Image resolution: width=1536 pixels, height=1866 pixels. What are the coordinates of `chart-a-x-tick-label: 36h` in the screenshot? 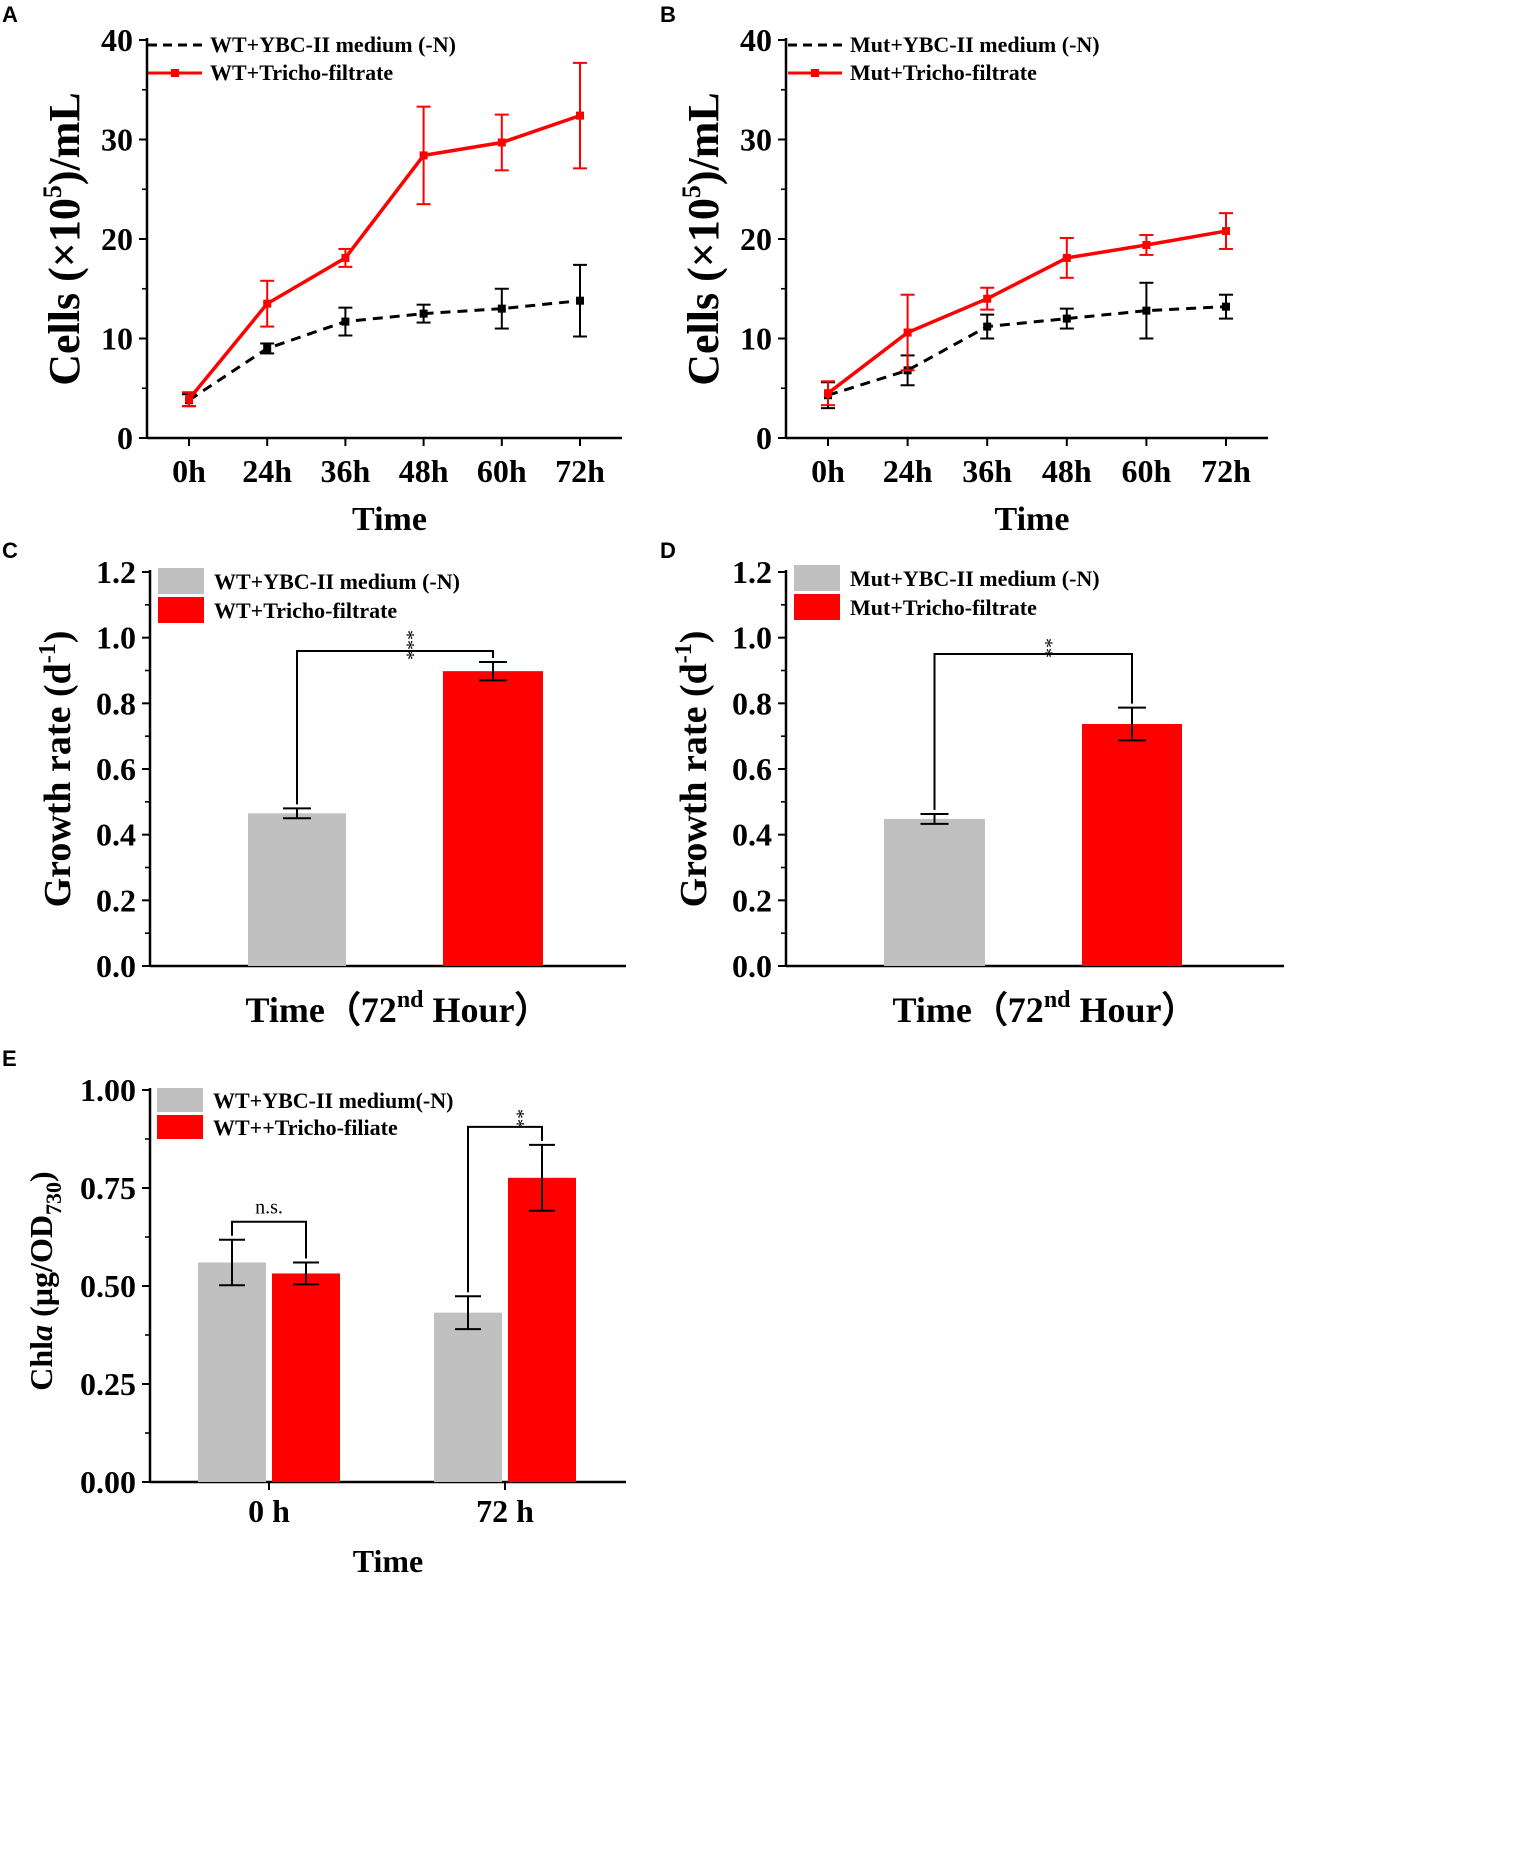 It's located at (346, 471).